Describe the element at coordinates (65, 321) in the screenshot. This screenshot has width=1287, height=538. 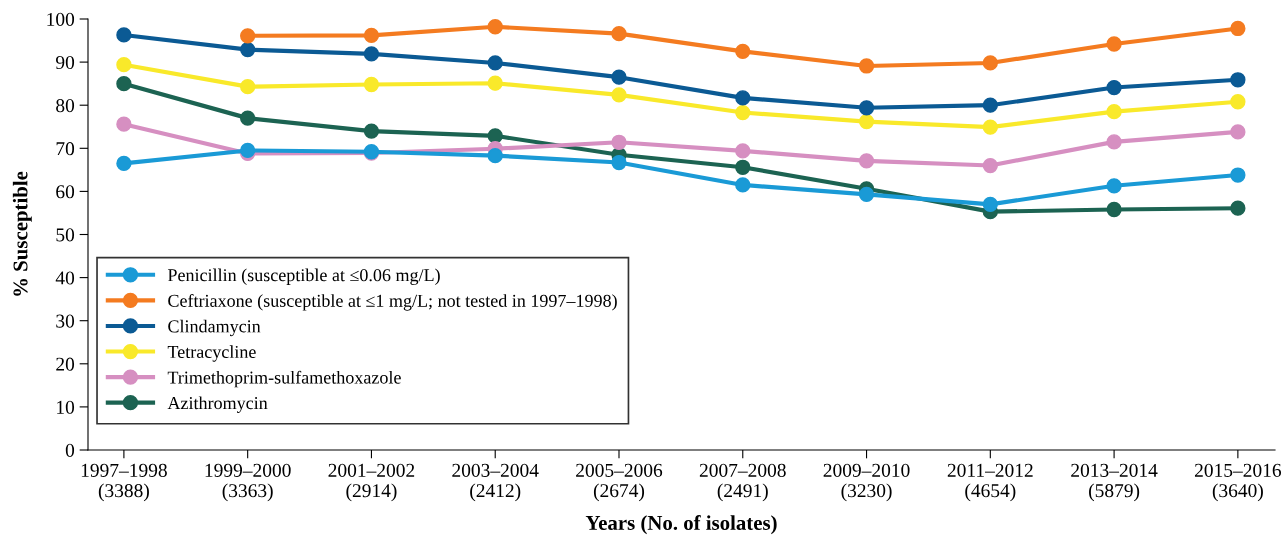
I see `y-tick-label: 30` at that location.